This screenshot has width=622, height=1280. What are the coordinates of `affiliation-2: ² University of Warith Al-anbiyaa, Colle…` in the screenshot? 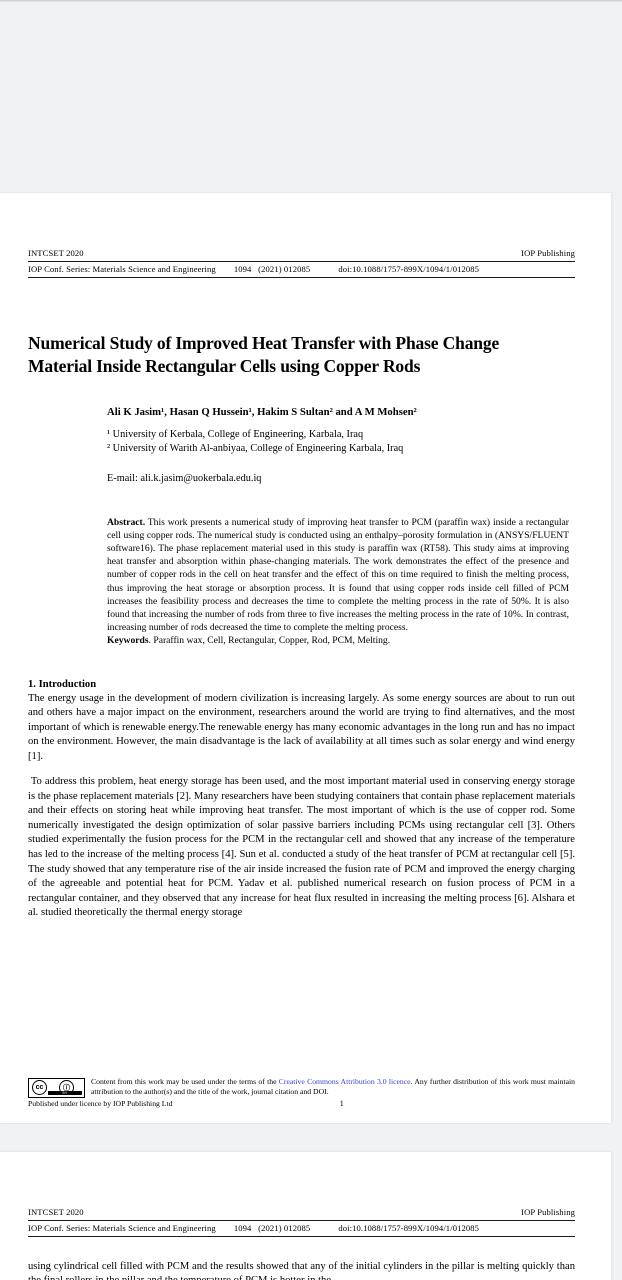 It's located at (255, 448).